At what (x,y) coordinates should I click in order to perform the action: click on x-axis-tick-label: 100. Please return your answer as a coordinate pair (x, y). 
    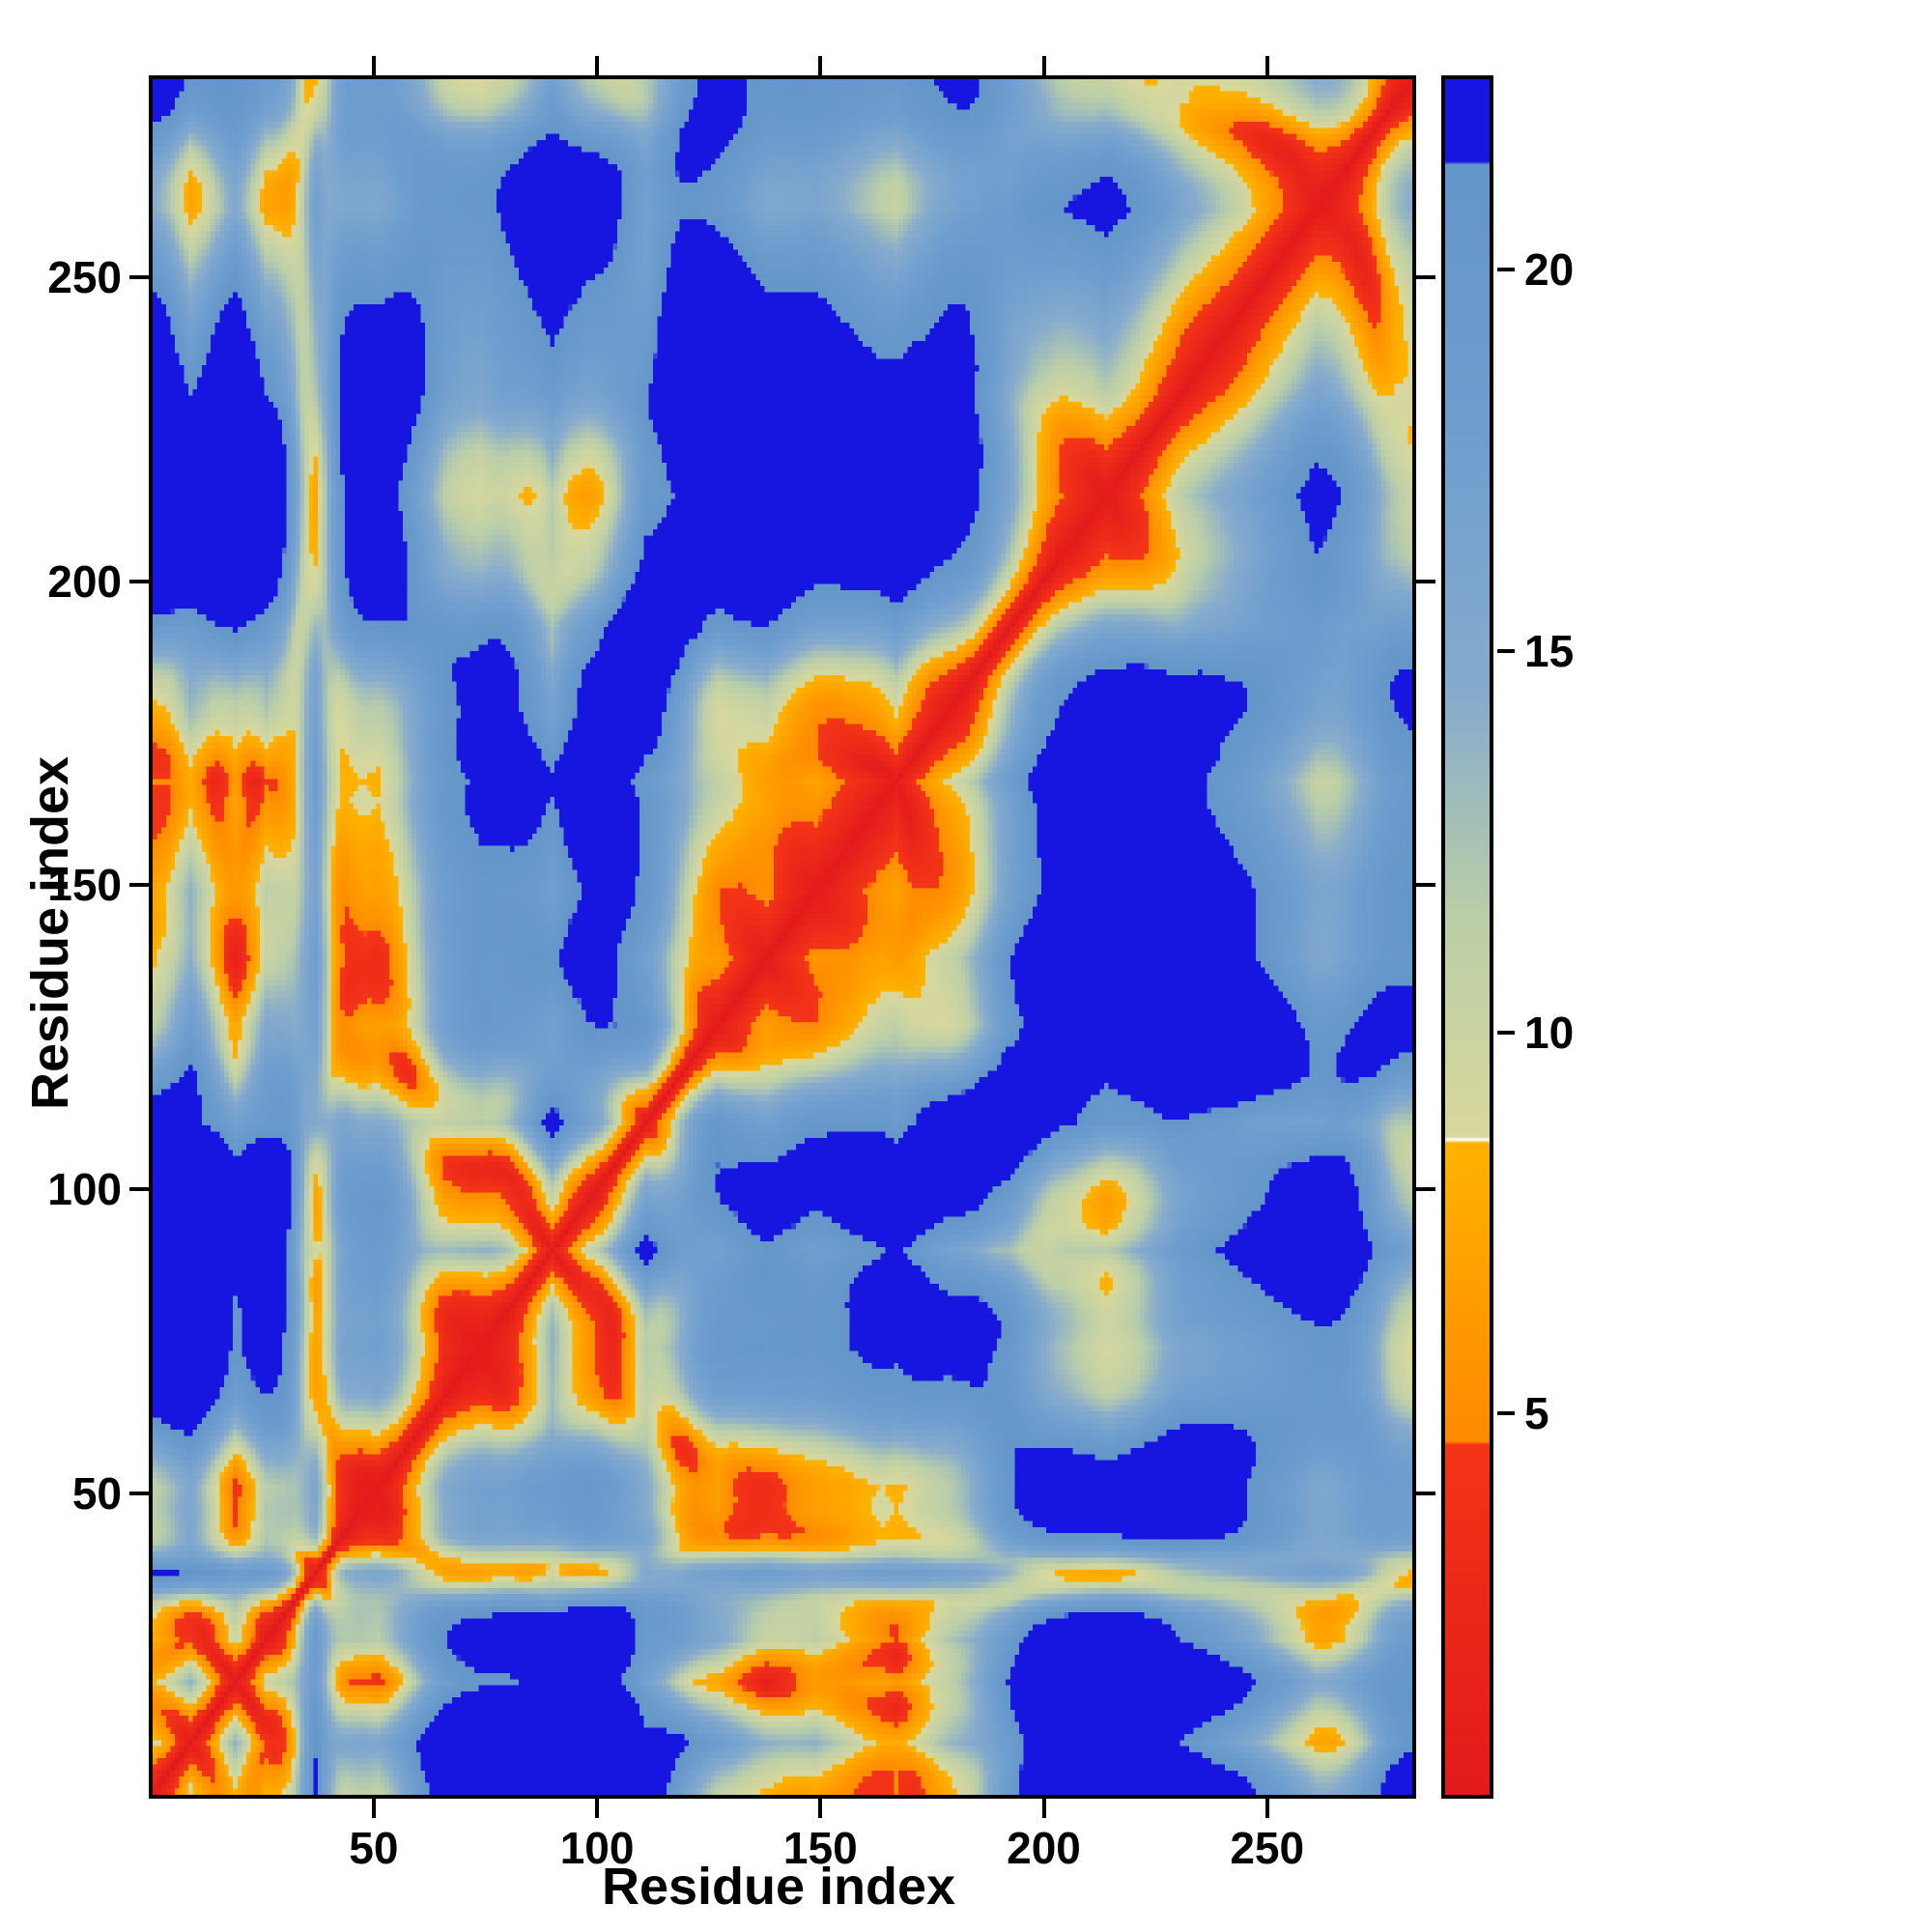
    Looking at the image, I should click on (597, 1848).